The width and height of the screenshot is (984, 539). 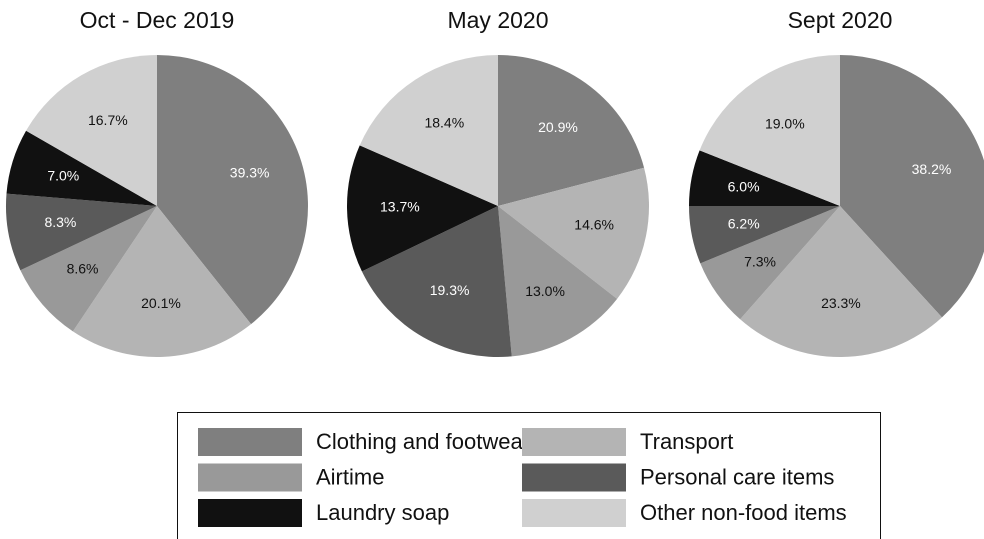 What do you see at coordinates (743, 512) in the screenshot?
I see `legend-label: Other non-food items` at bounding box center [743, 512].